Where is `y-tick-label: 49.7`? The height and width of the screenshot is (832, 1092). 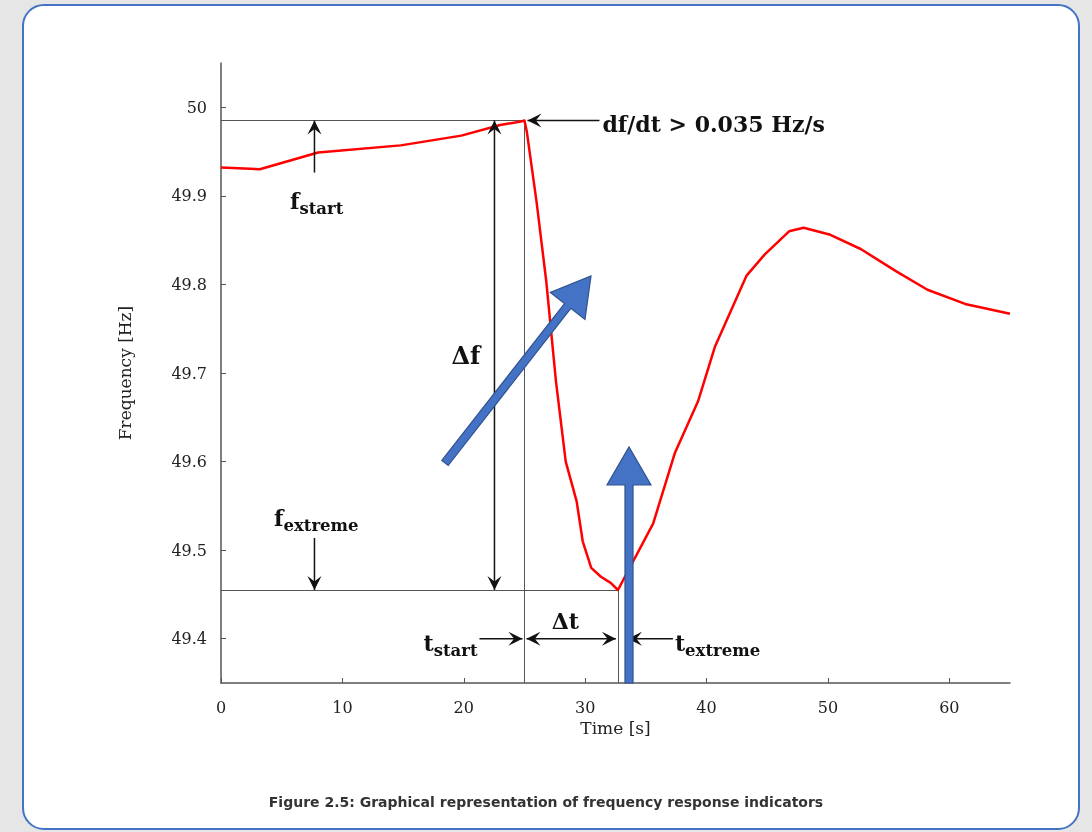 y-tick-label: 49.7 is located at coordinates (189, 373).